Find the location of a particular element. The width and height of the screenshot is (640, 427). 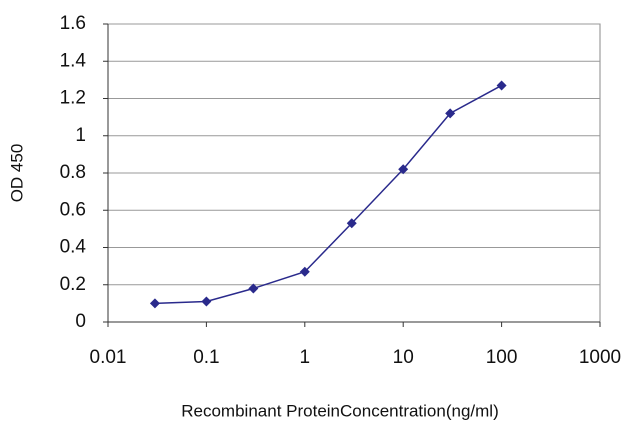

x-tick-label: 0.01 is located at coordinates (108, 357).